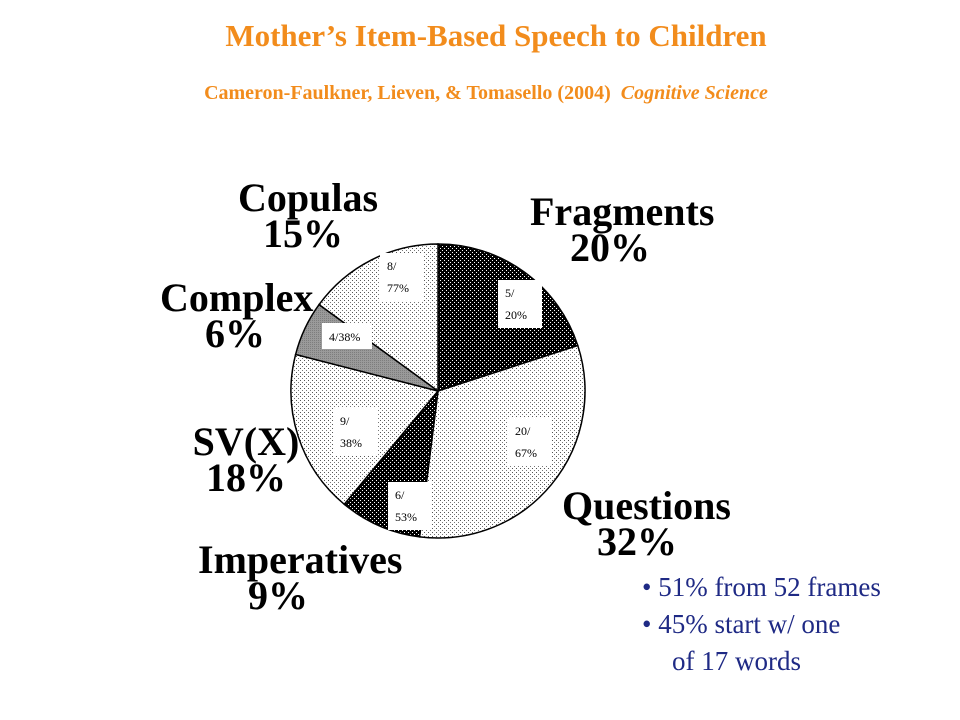 Image resolution: width=960 pixels, height=720 pixels. What do you see at coordinates (246, 477) in the screenshot?
I see `label-svx-percent: 18%` at bounding box center [246, 477].